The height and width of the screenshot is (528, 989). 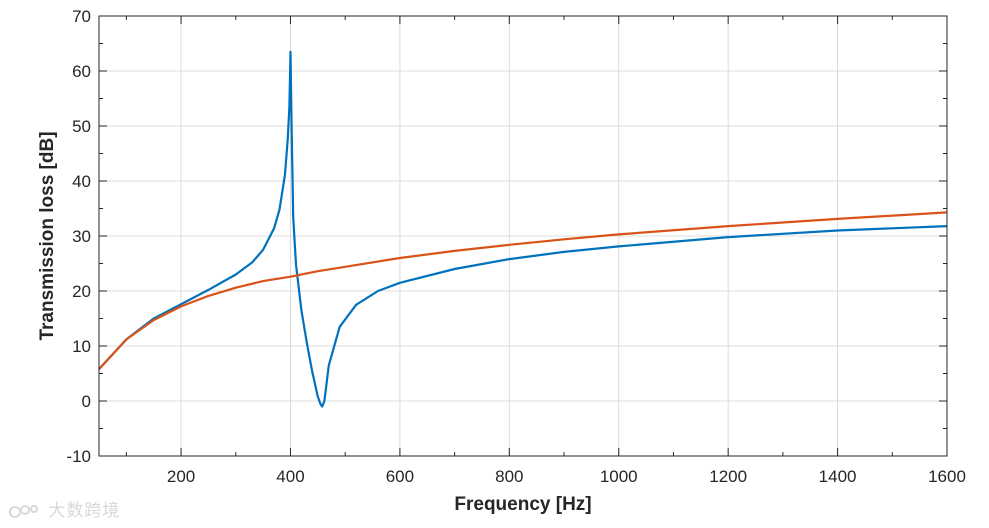 What do you see at coordinates (290, 476) in the screenshot?
I see `x-tick-label: 400` at bounding box center [290, 476].